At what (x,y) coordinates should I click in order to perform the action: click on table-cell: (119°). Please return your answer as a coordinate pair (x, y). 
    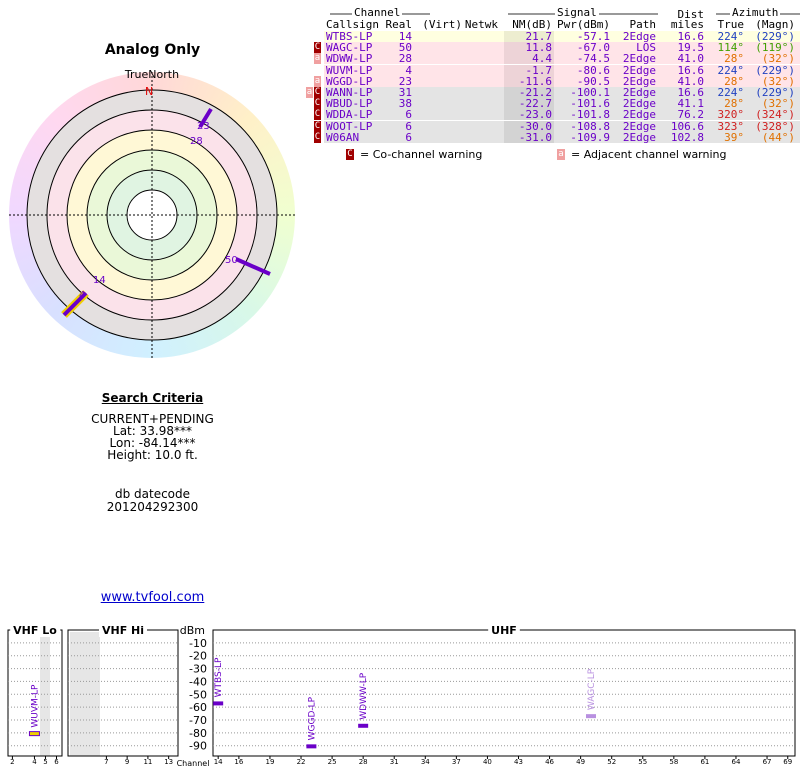
    Looking at the image, I should click on (775, 48).